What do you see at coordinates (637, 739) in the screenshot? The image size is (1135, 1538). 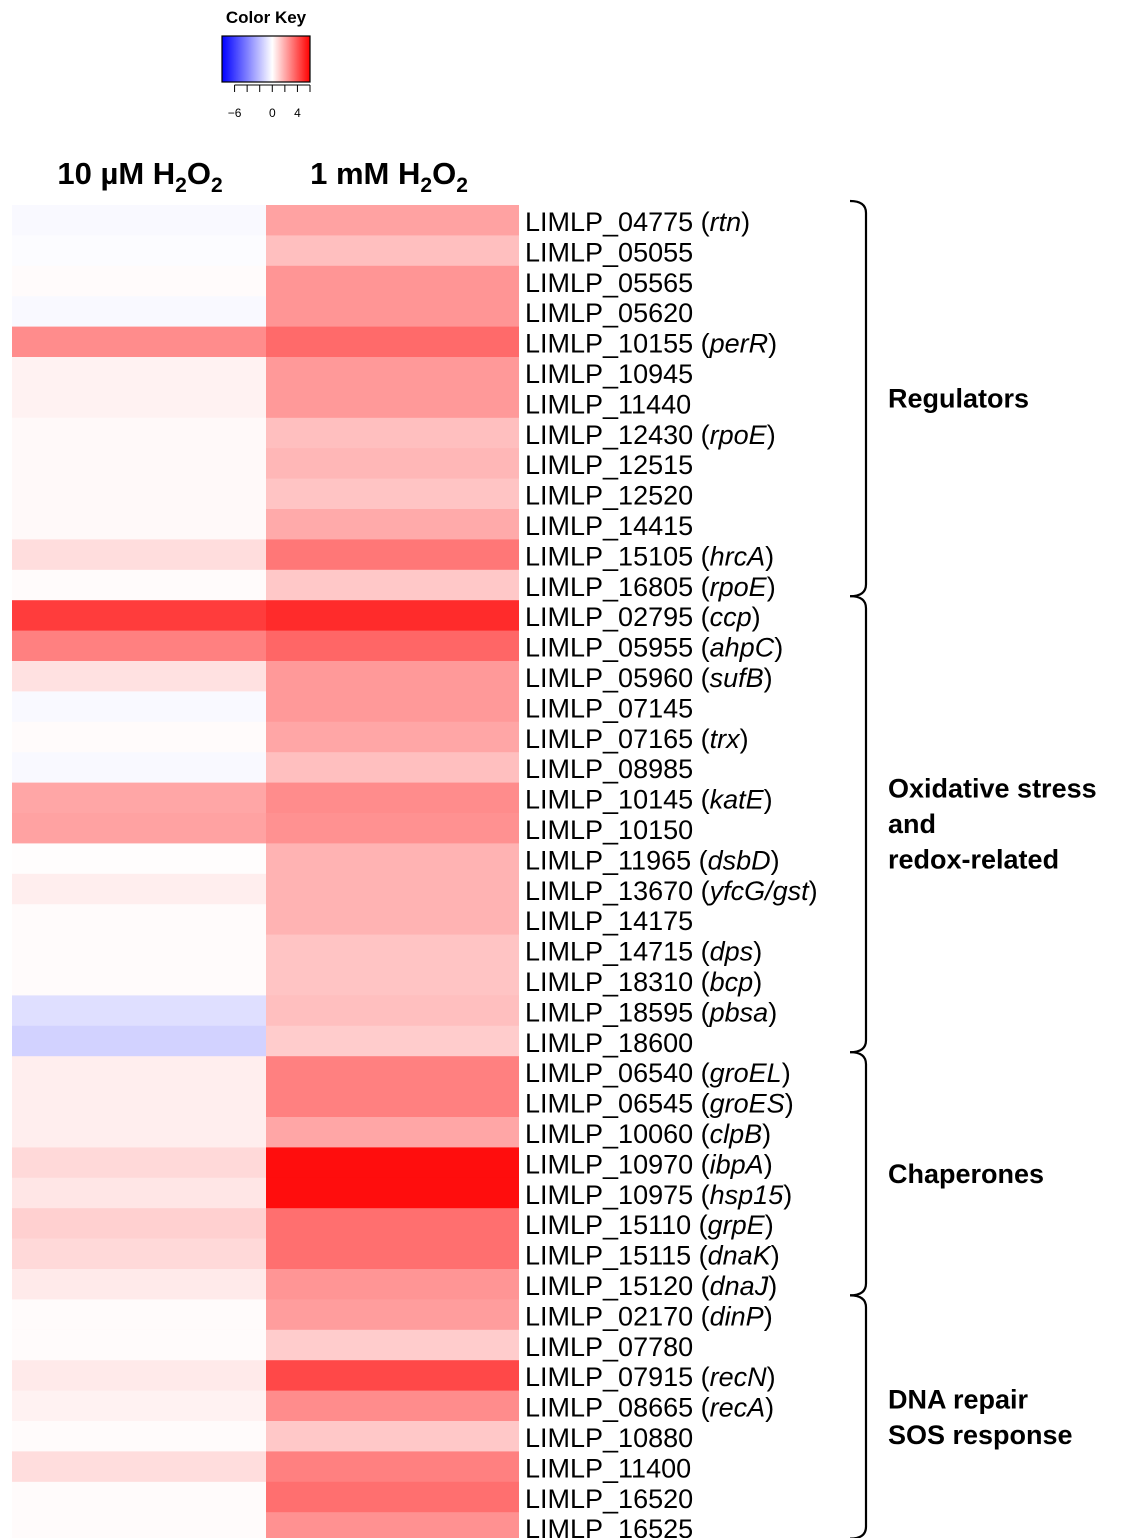 I see `row-label: LIMLP_07165 (trx)` at bounding box center [637, 739].